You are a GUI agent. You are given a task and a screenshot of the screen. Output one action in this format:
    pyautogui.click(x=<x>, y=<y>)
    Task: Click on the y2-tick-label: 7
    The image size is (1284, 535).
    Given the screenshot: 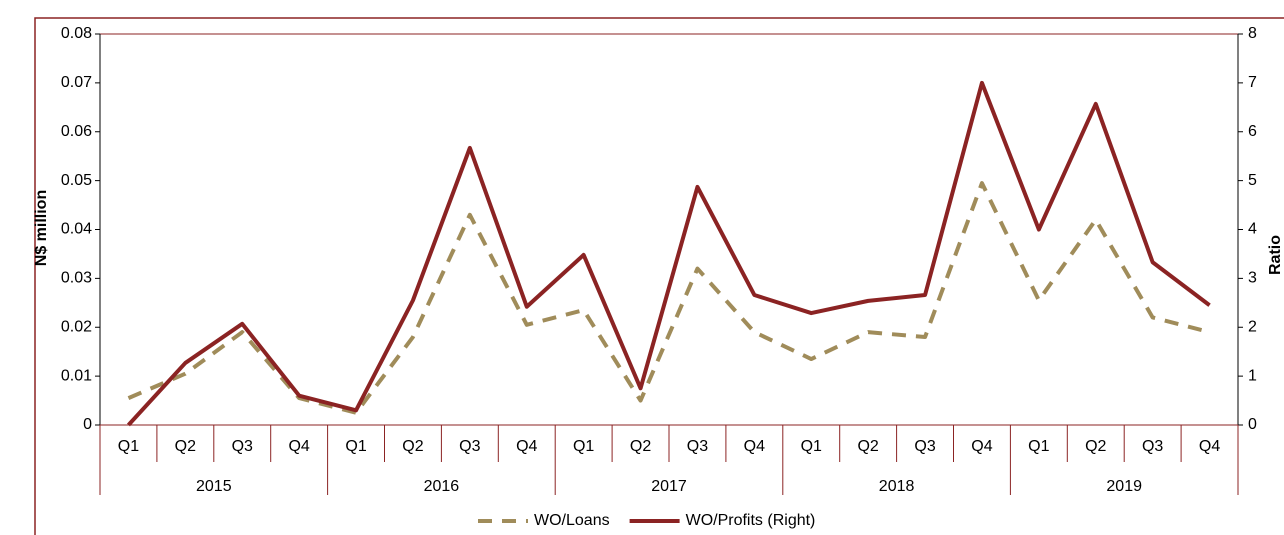 What is the action you would take?
    pyautogui.click(x=1252, y=82)
    